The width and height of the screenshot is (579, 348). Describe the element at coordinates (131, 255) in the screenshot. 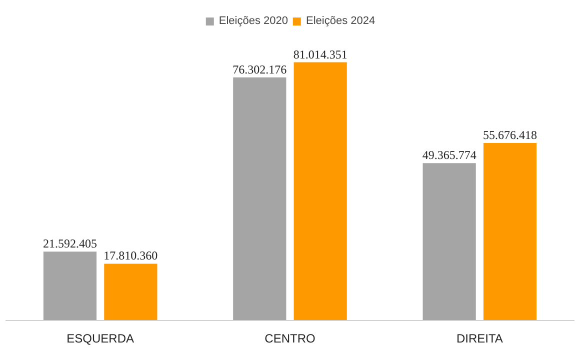

I see `data-label: 17.810.360` at that location.